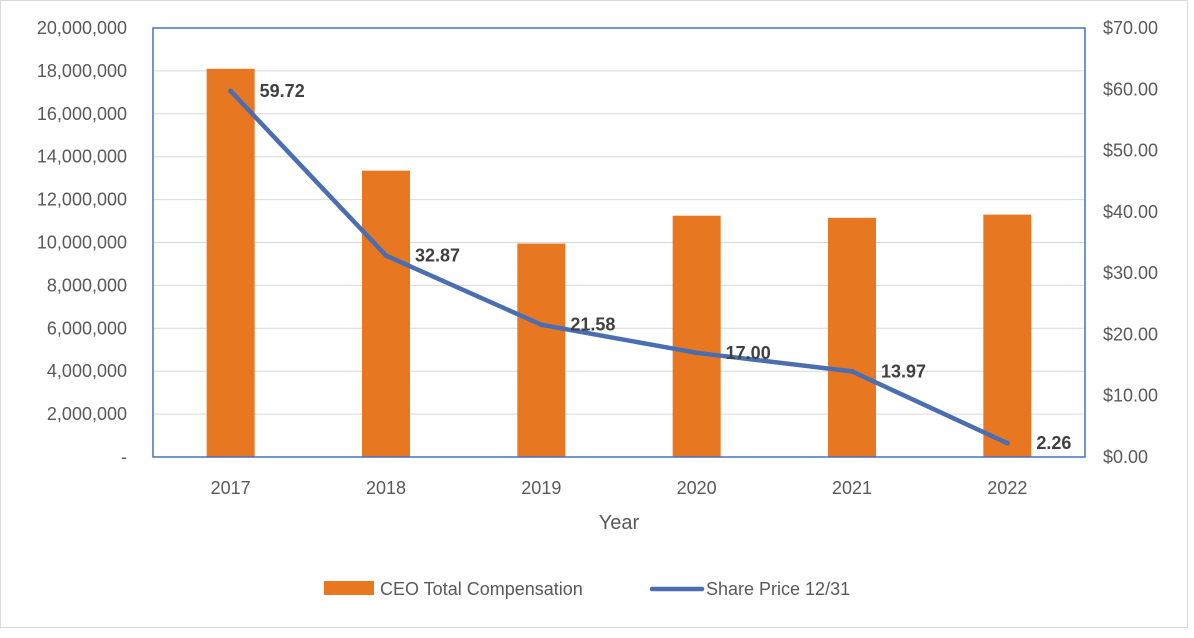 This screenshot has width=1194, height=638. I want to click on right-axis-tick-label: $20.00, so click(1130, 334).